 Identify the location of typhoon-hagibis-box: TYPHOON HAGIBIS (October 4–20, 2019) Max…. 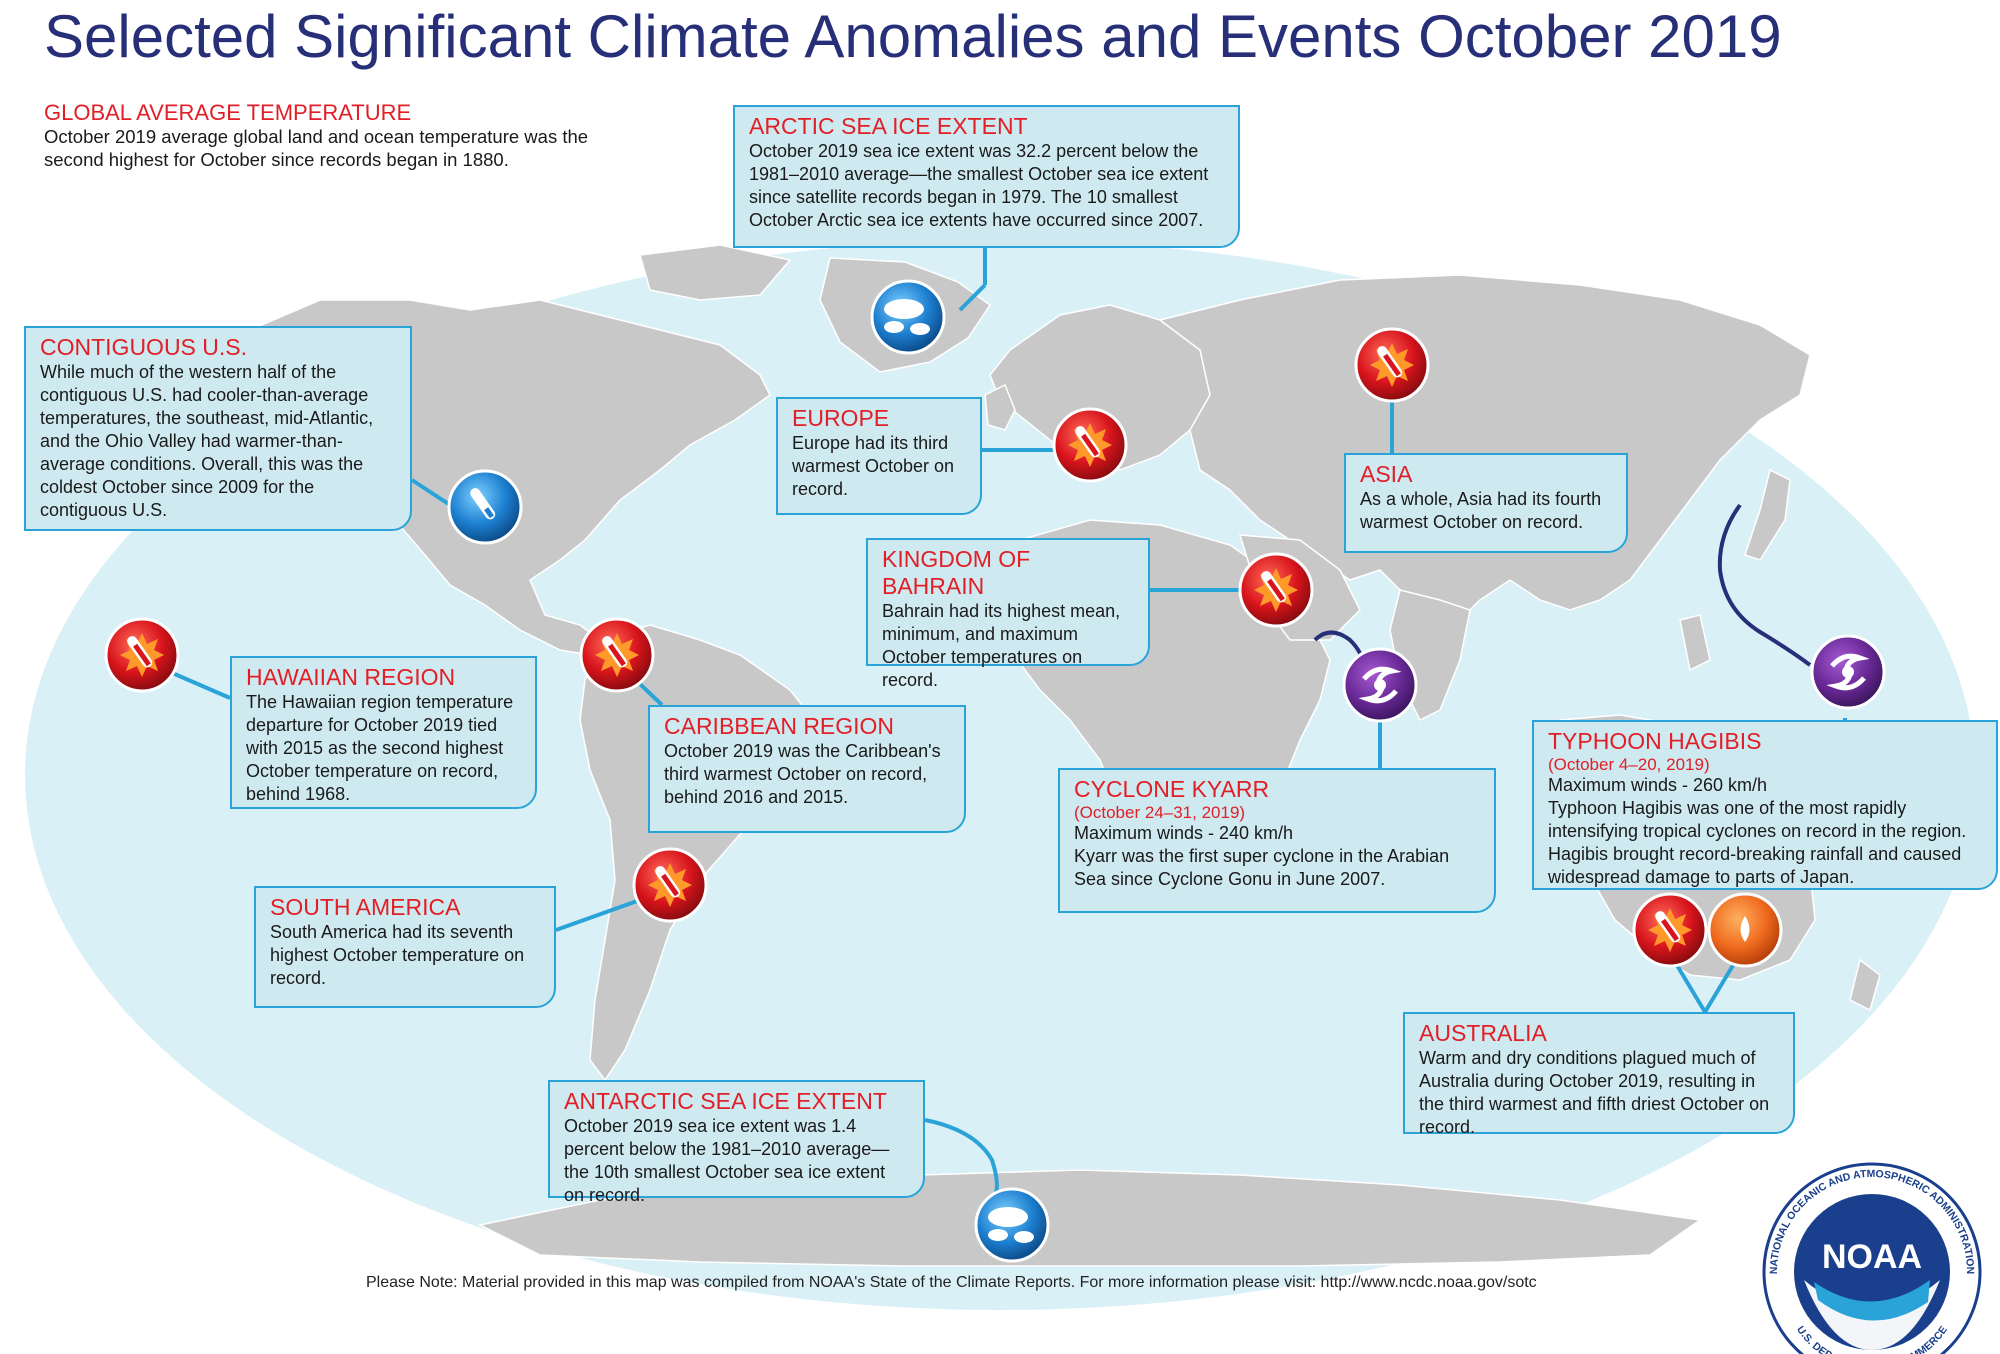
(1765, 805).